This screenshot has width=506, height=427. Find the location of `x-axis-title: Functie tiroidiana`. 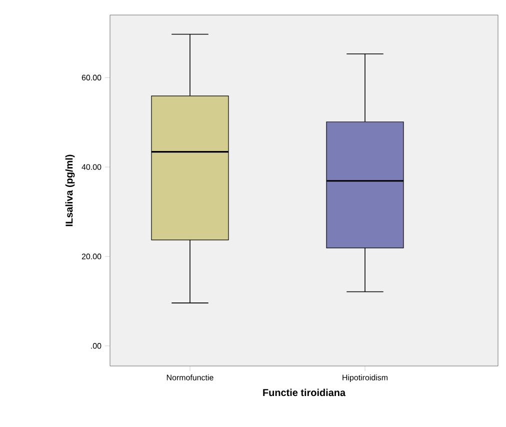

x-axis-title: Functie tiroidiana is located at coordinates (304, 392).